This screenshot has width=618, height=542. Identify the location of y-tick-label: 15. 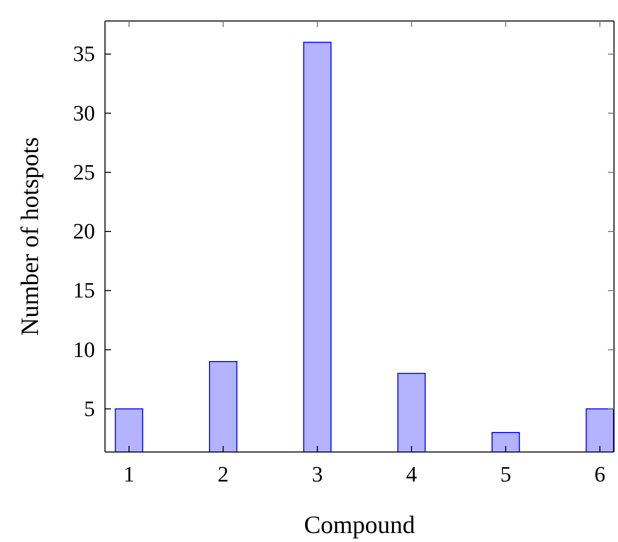
(84, 290).